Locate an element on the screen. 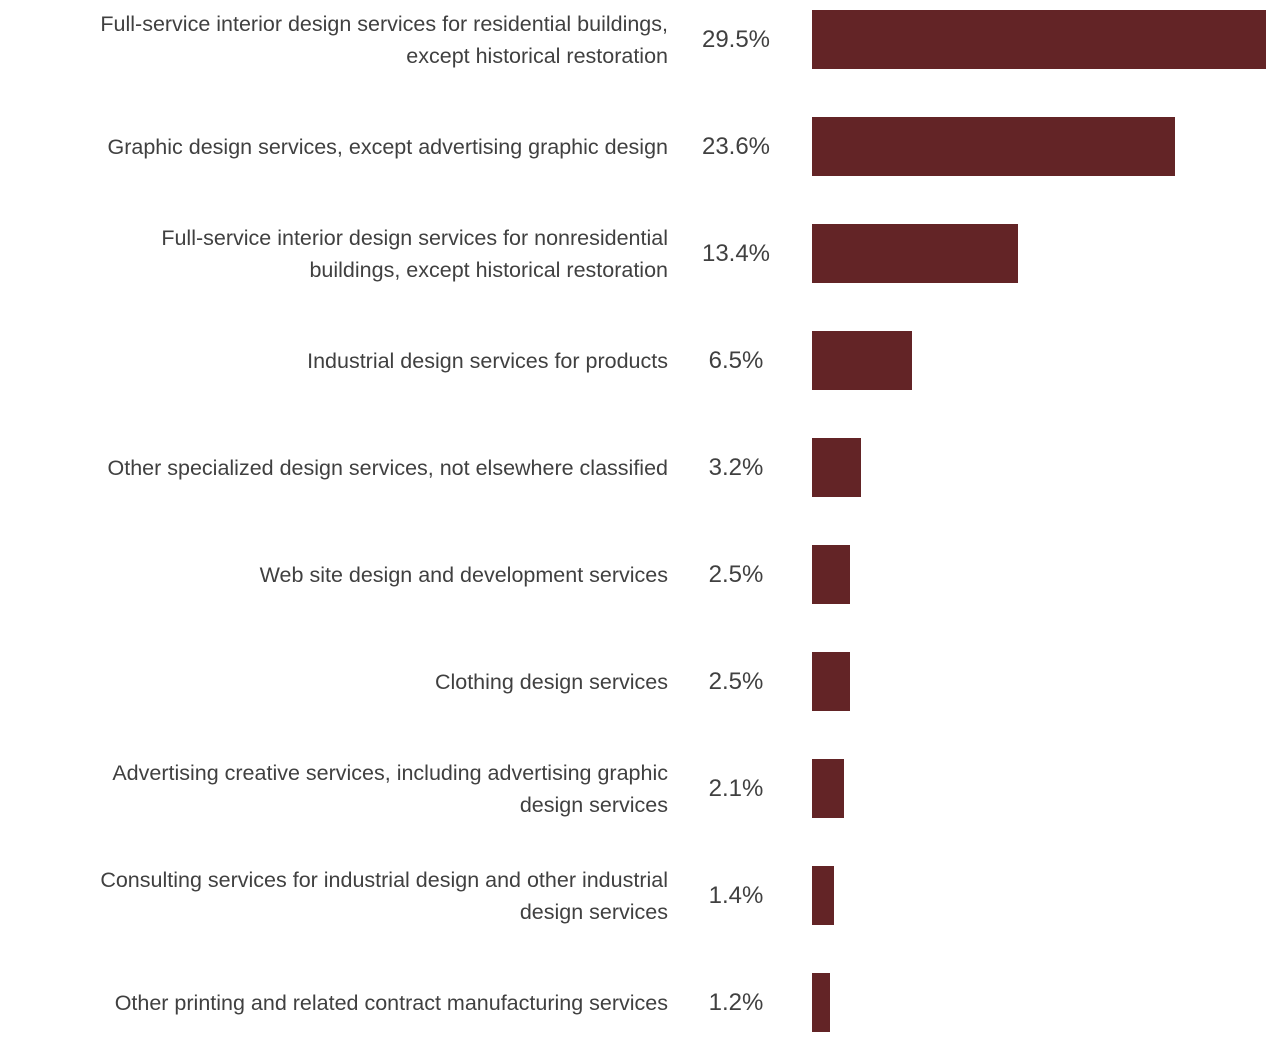 Image resolution: width=1266 pixels, height=1056 pixels. data-label: 2.1% is located at coordinates (736, 788).